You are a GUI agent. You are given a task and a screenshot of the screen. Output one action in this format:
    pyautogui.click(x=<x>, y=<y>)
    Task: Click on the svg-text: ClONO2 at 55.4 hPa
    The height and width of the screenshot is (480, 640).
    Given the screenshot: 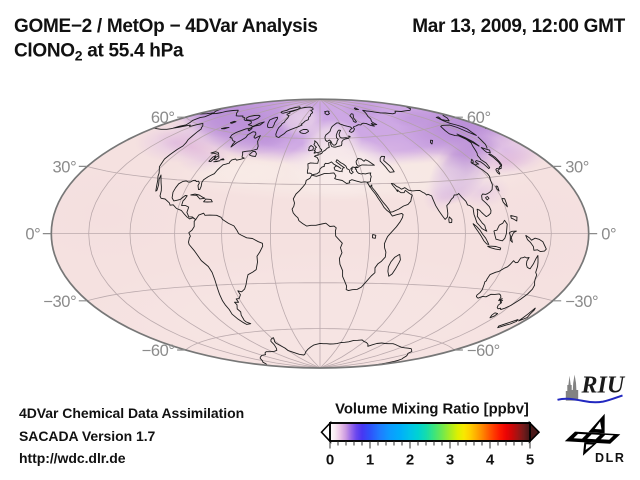 What is the action you would take?
    pyautogui.click(x=99, y=52)
    